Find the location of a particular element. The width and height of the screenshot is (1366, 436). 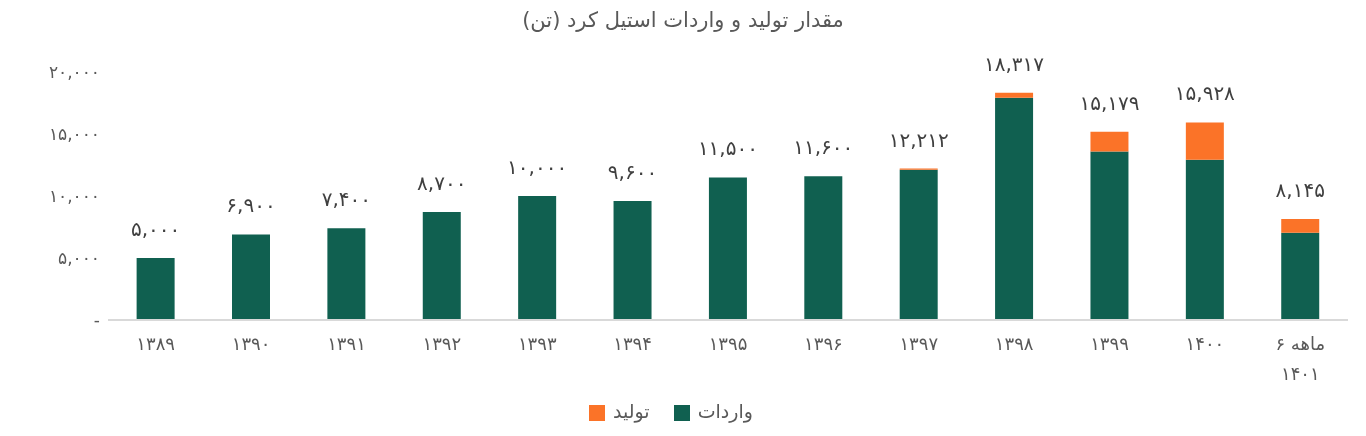

x-tick-label: ۶ ماهه ۱۴۰۱ is located at coordinates (1300, 358).